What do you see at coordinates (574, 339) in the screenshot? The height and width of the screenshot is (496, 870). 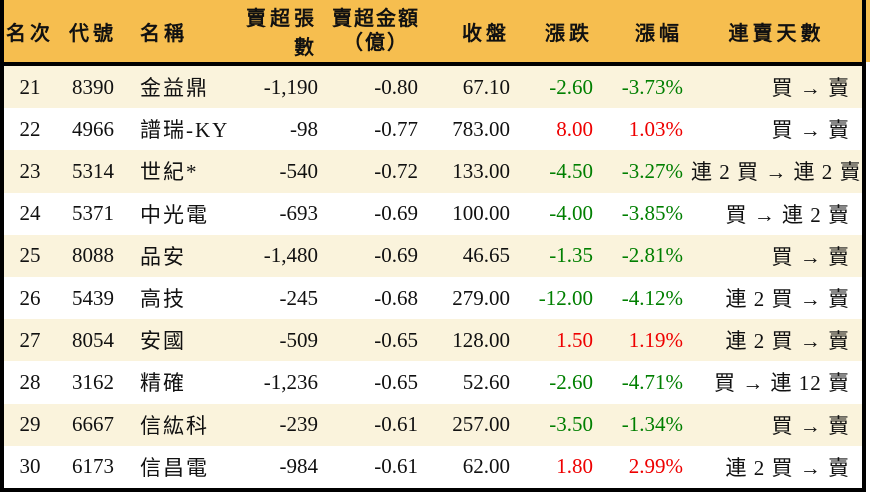 I see `cell-change: 1.50` at bounding box center [574, 339].